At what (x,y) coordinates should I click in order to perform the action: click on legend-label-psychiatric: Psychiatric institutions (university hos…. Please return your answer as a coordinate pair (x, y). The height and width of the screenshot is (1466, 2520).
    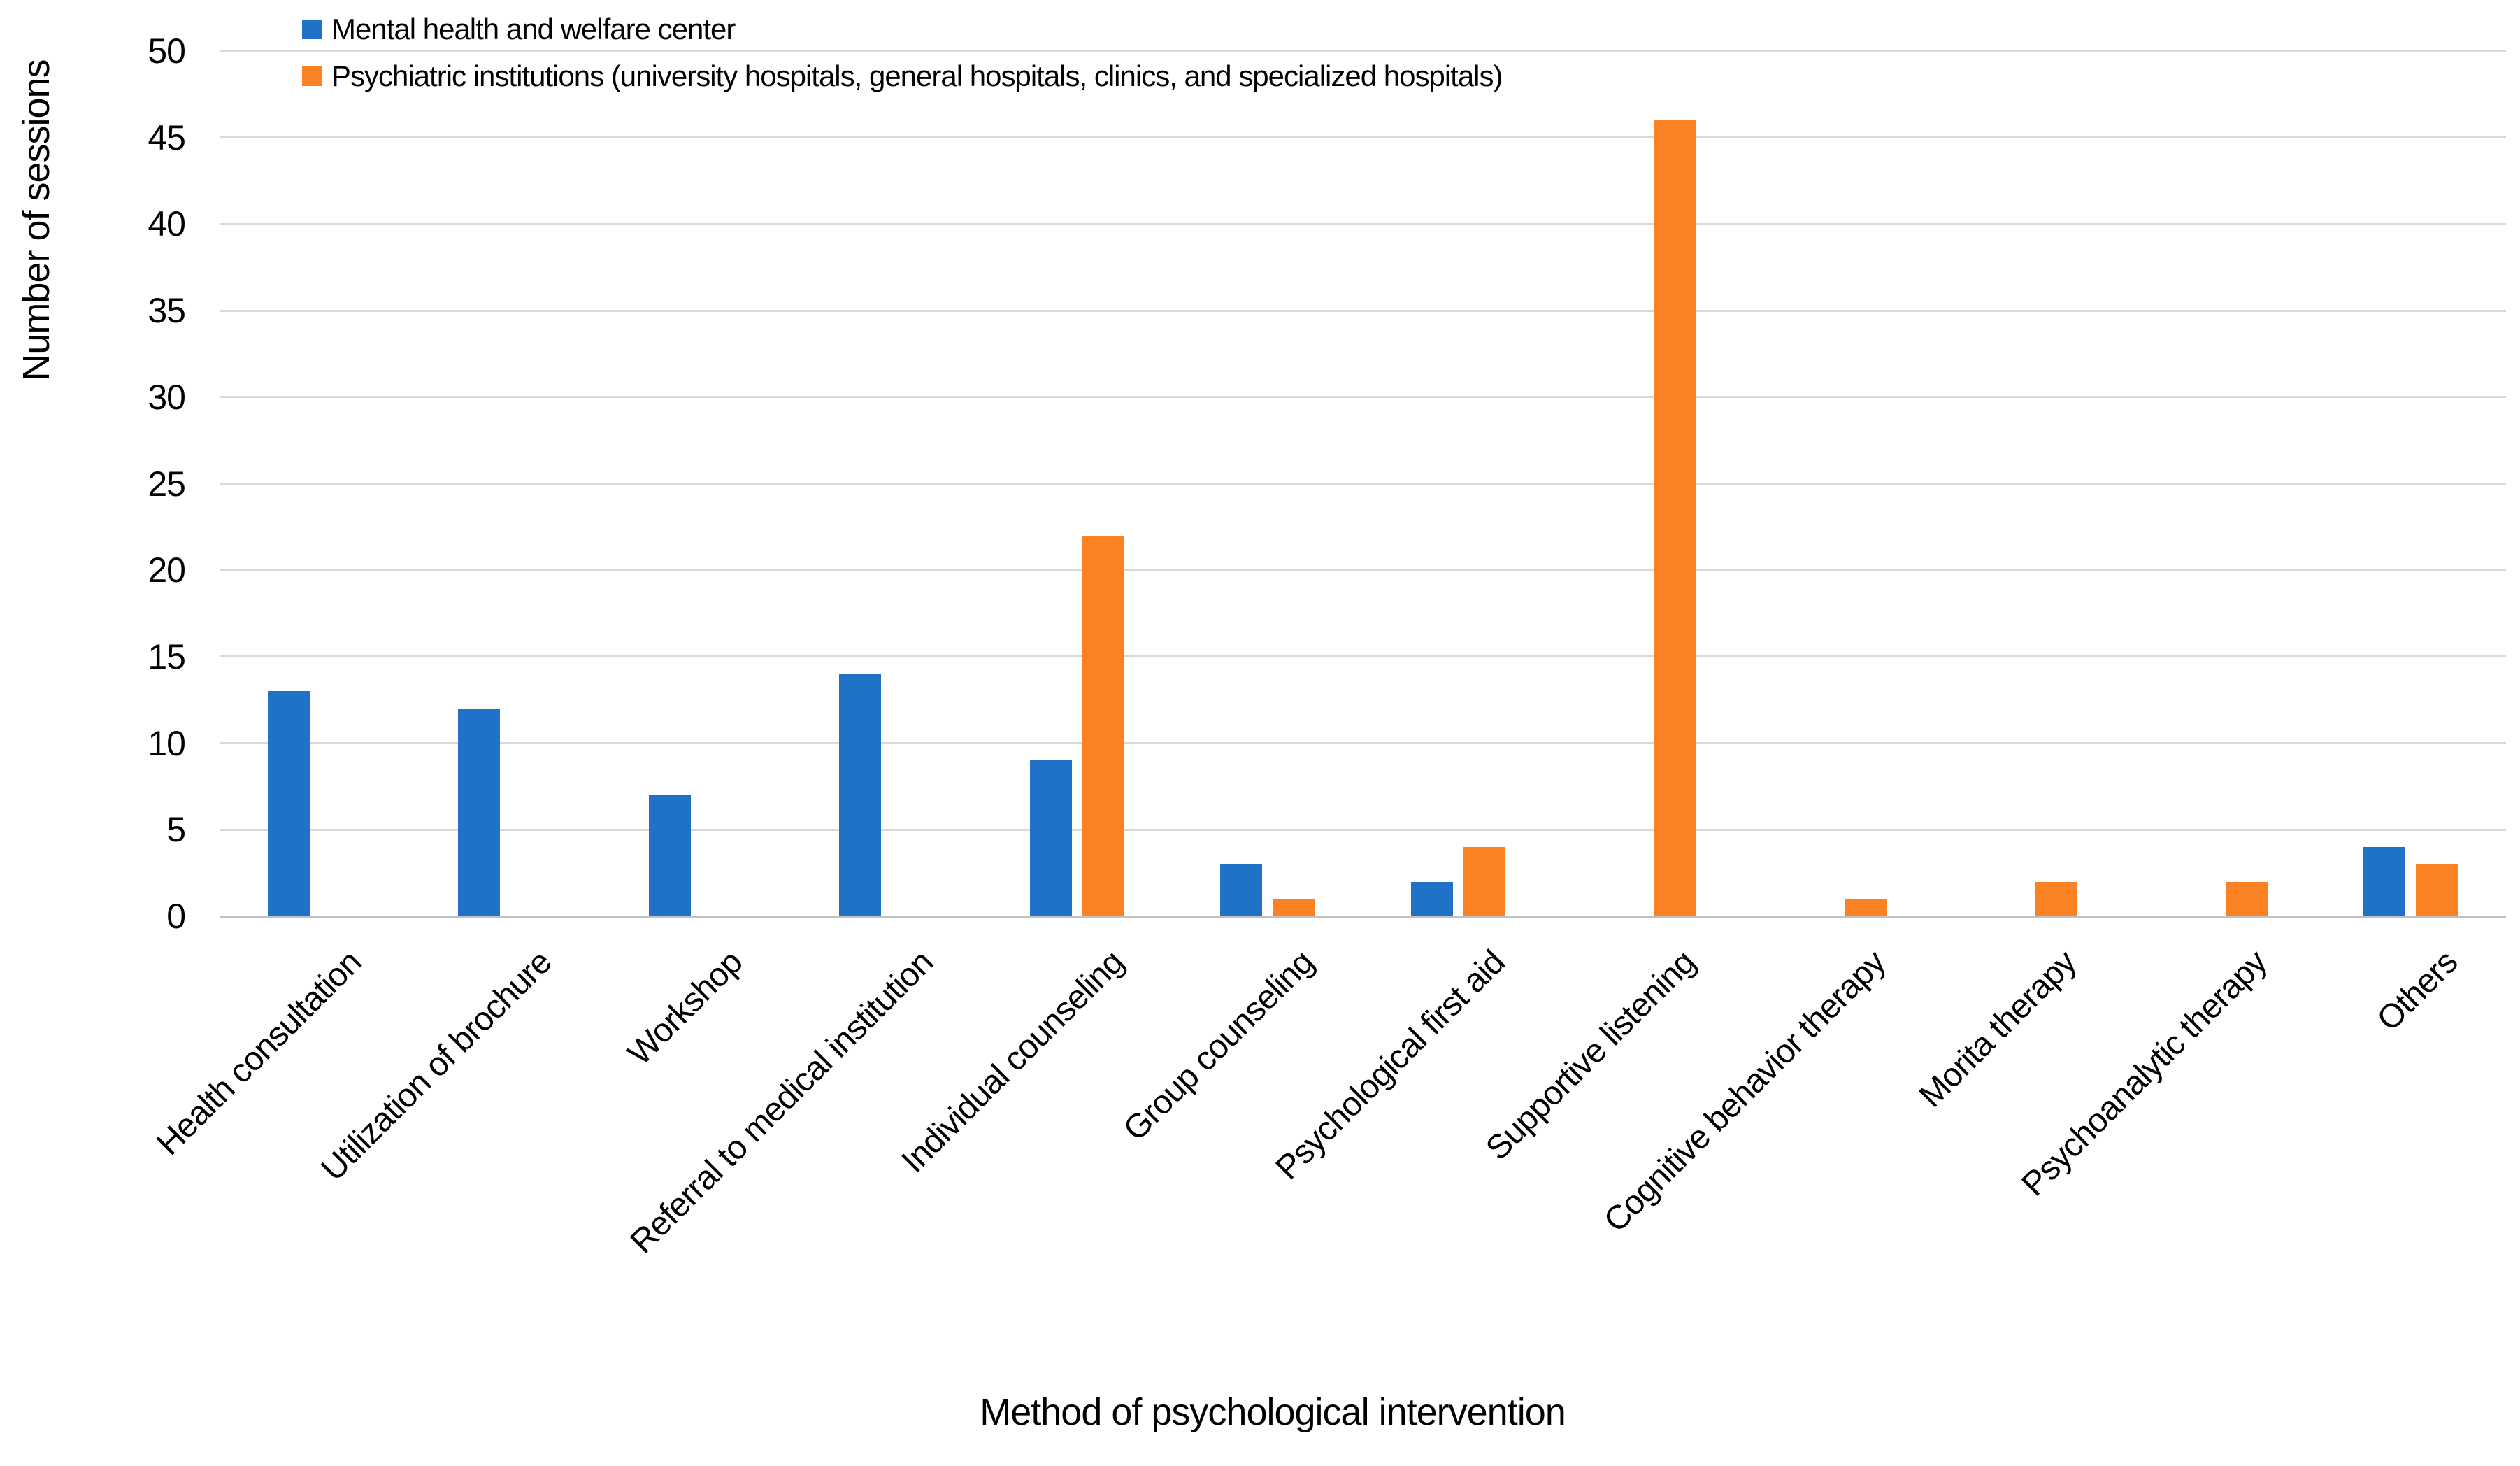
    Looking at the image, I should click on (917, 75).